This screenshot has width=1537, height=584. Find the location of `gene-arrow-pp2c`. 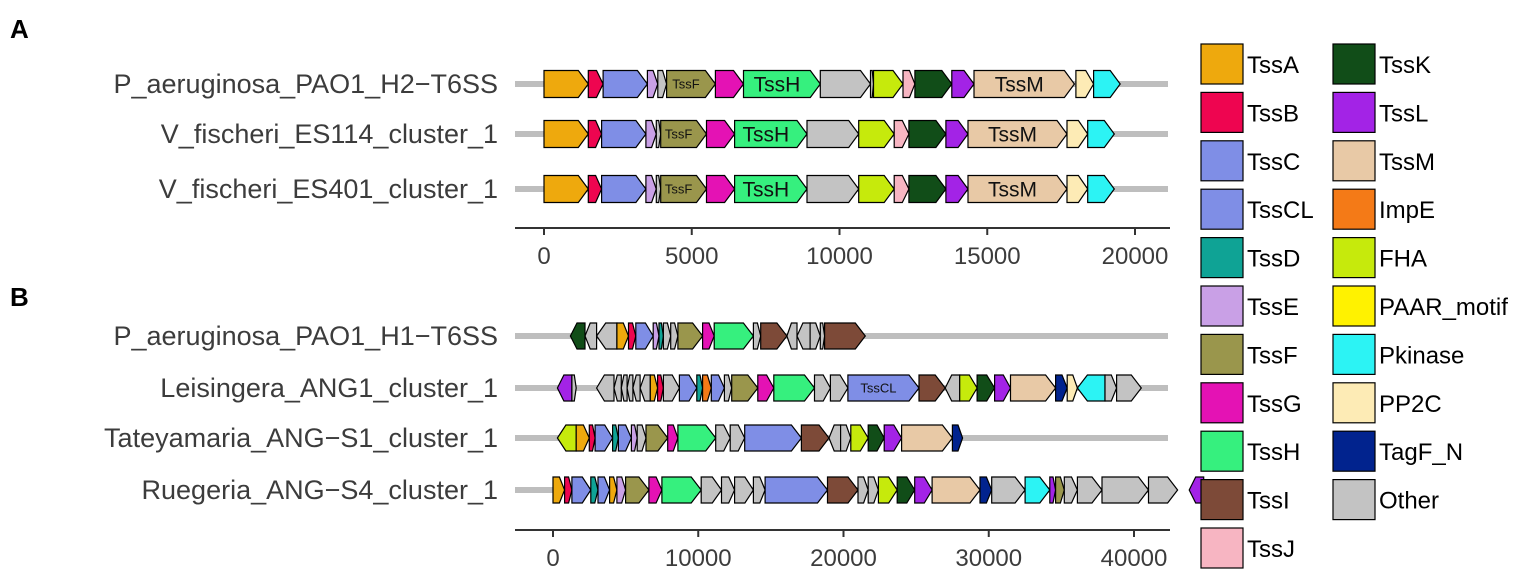

gene-arrow-pp2c is located at coordinates (1085, 84).